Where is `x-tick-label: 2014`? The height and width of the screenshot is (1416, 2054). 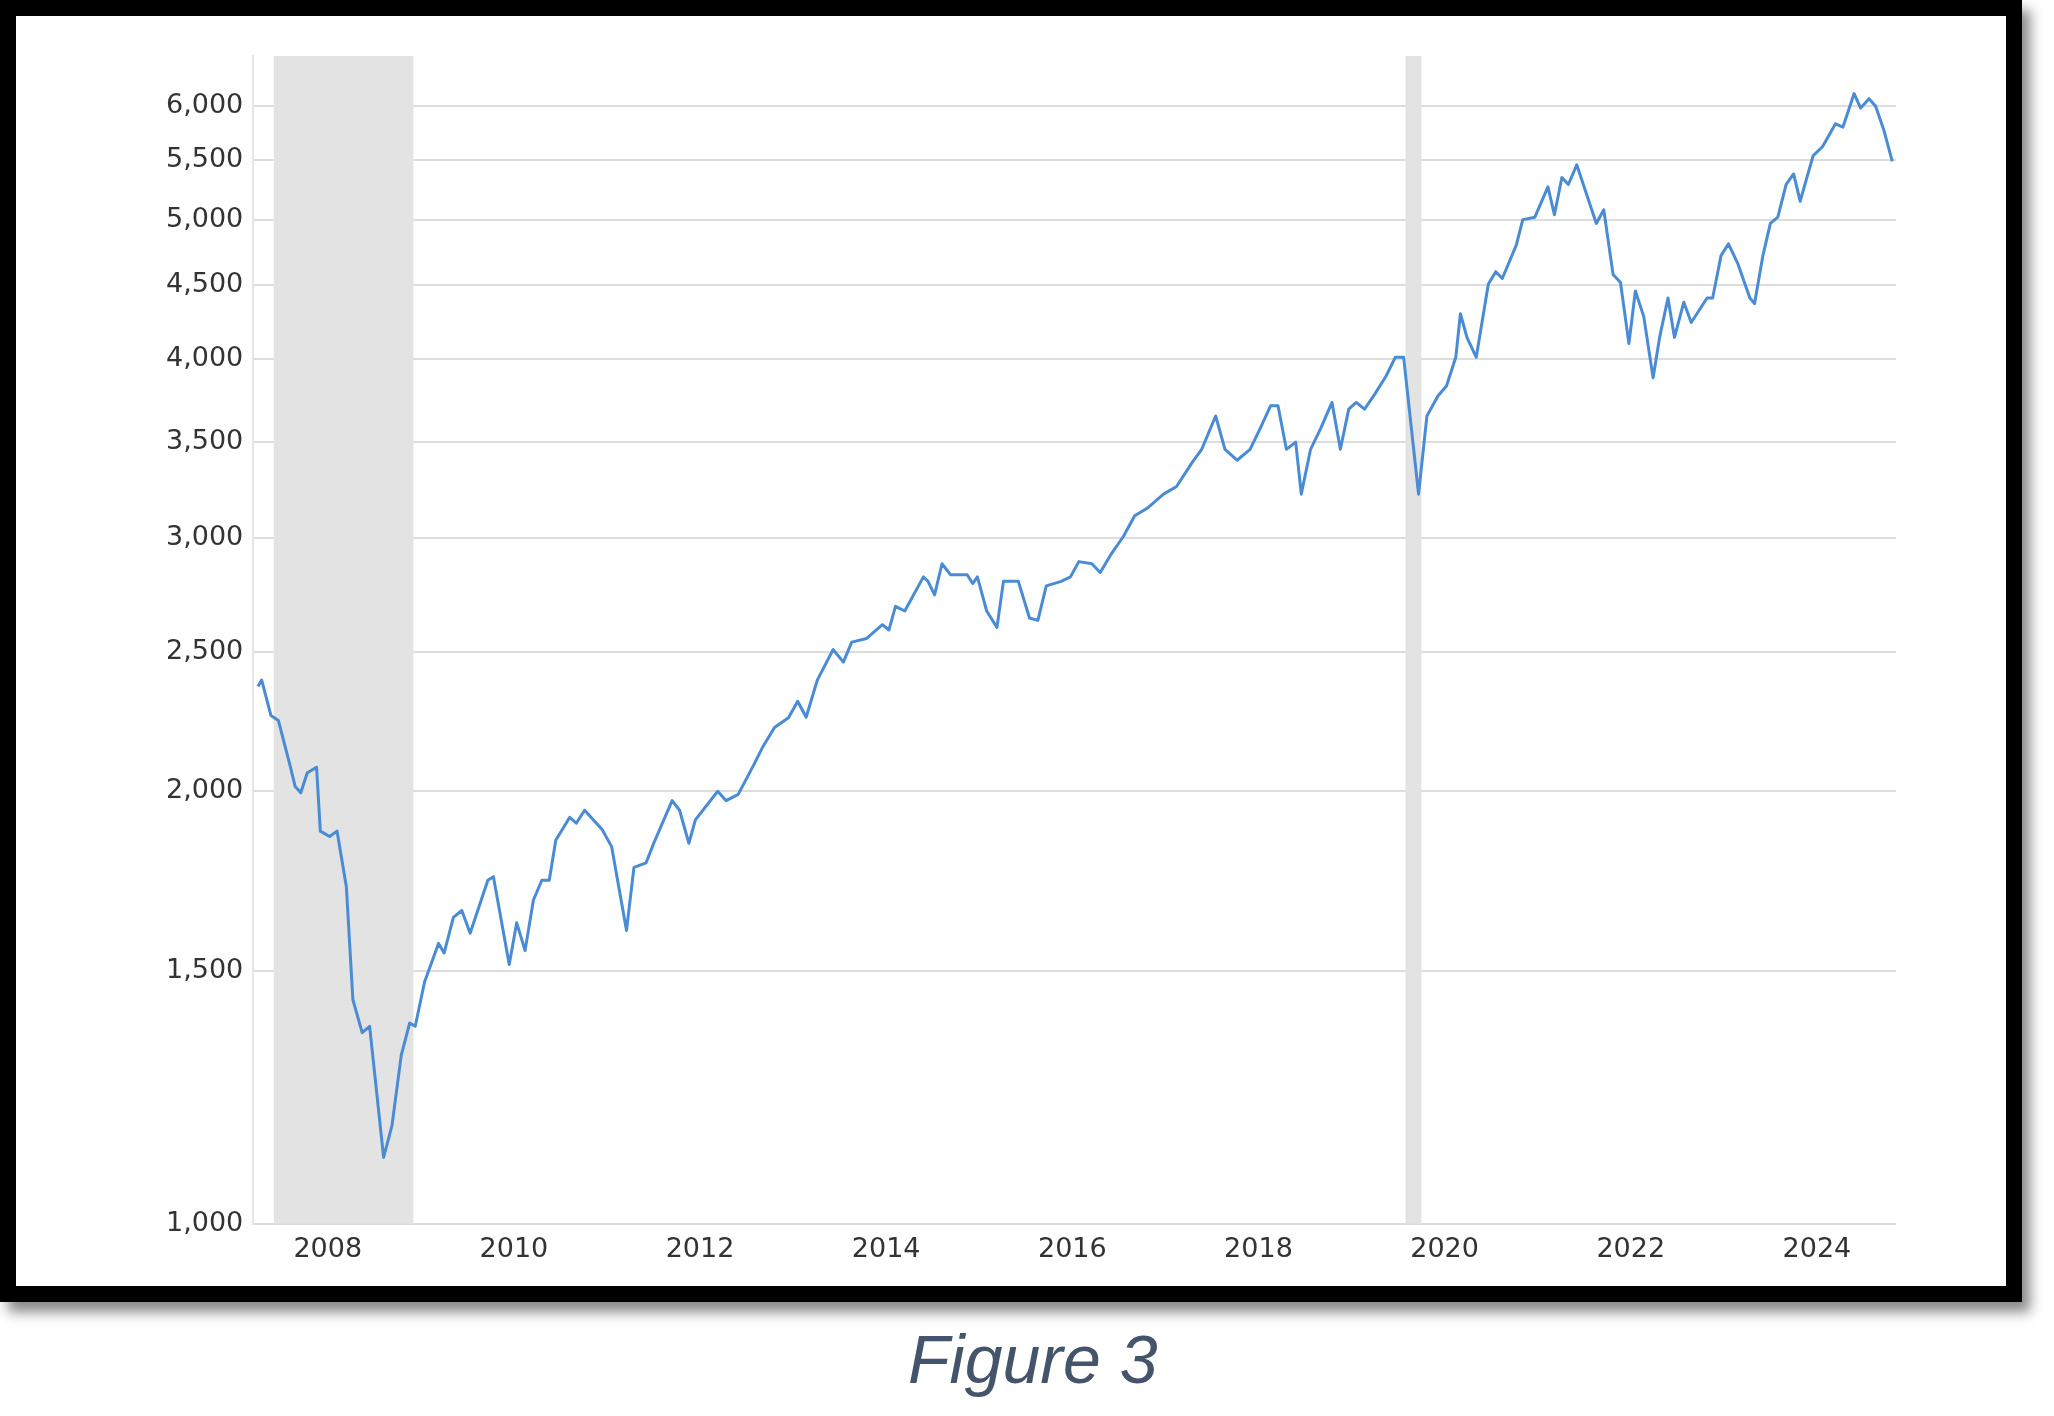
x-tick-label: 2014 is located at coordinates (886, 1247).